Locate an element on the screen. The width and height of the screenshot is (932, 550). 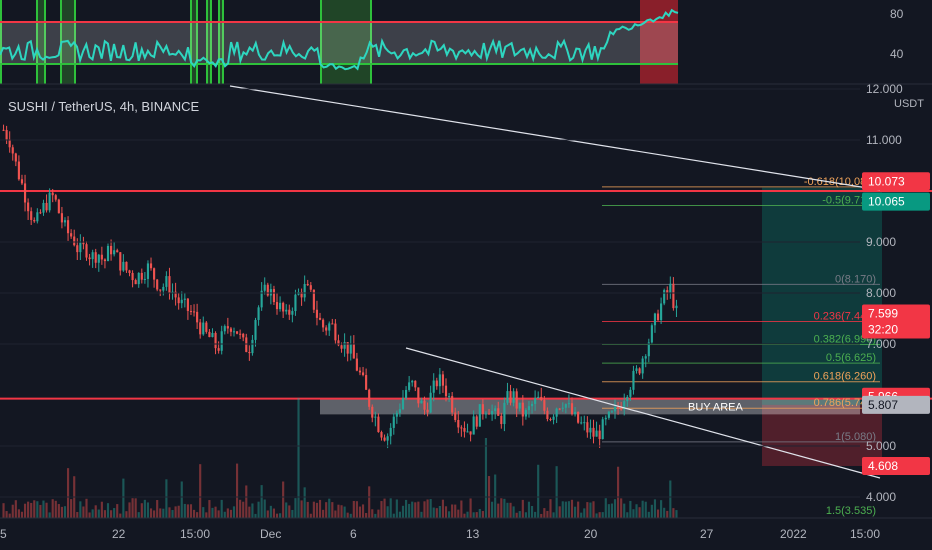
trendline-upper is located at coordinates (555, 138).